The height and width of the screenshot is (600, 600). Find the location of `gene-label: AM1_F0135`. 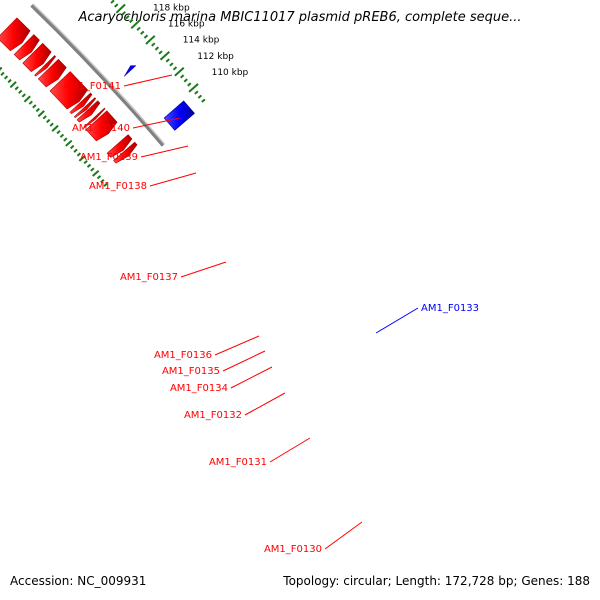

gene-label: AM1_F0135 is located at coordinates (191, 371).